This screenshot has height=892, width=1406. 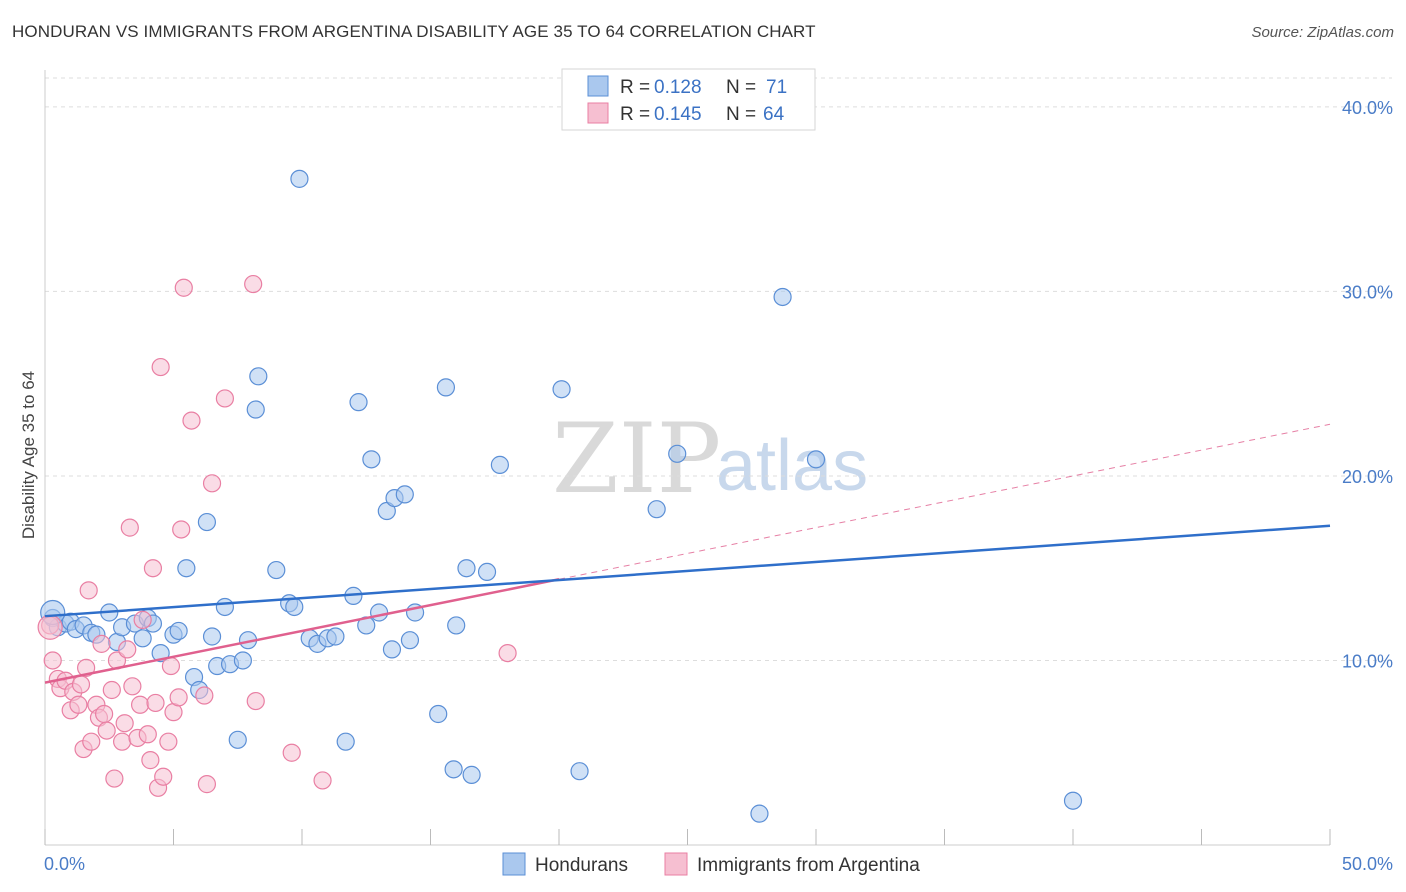 I want to click on legend-n-label-1: N =, so click(x=741, y=87).